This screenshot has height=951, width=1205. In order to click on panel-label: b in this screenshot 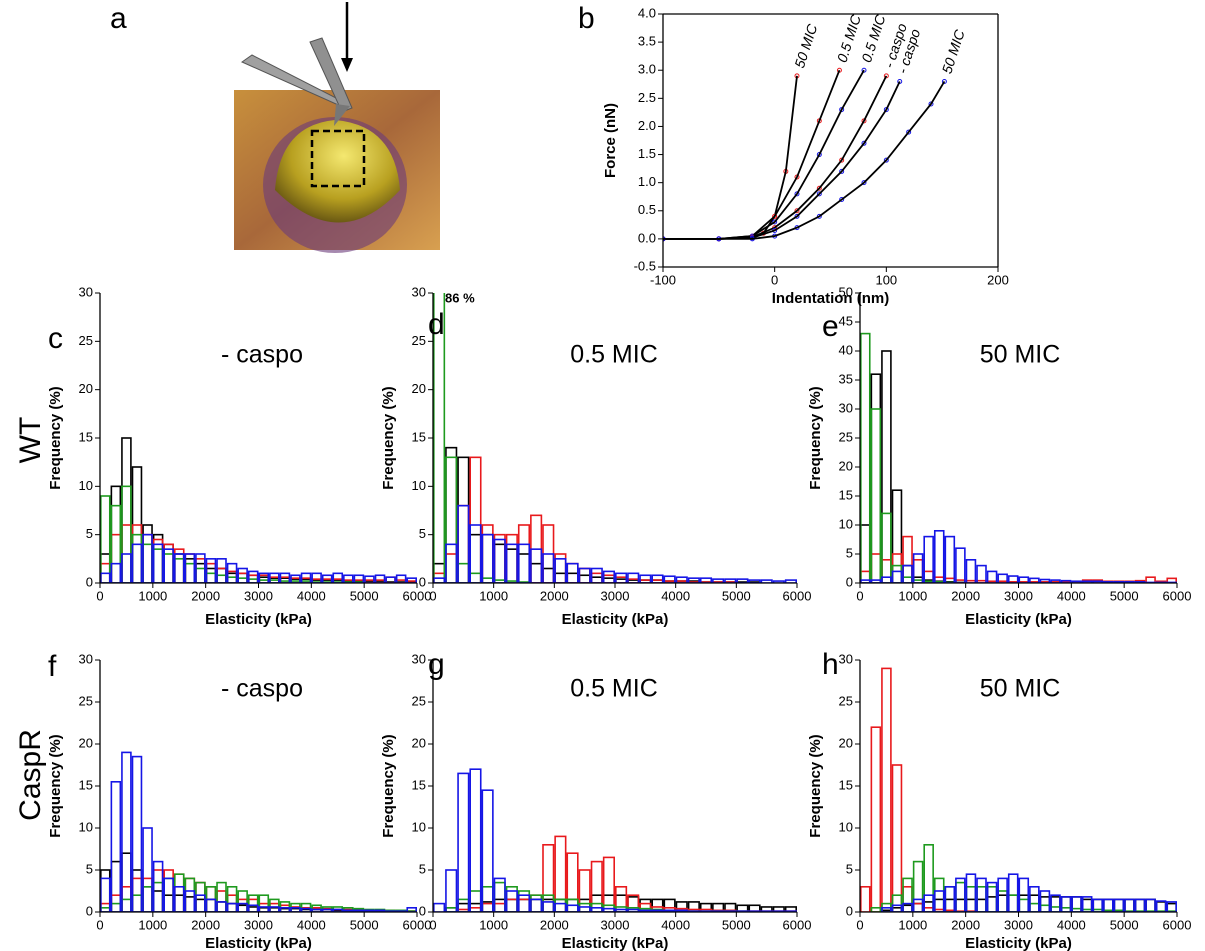, I will do `click(586, 18)`.